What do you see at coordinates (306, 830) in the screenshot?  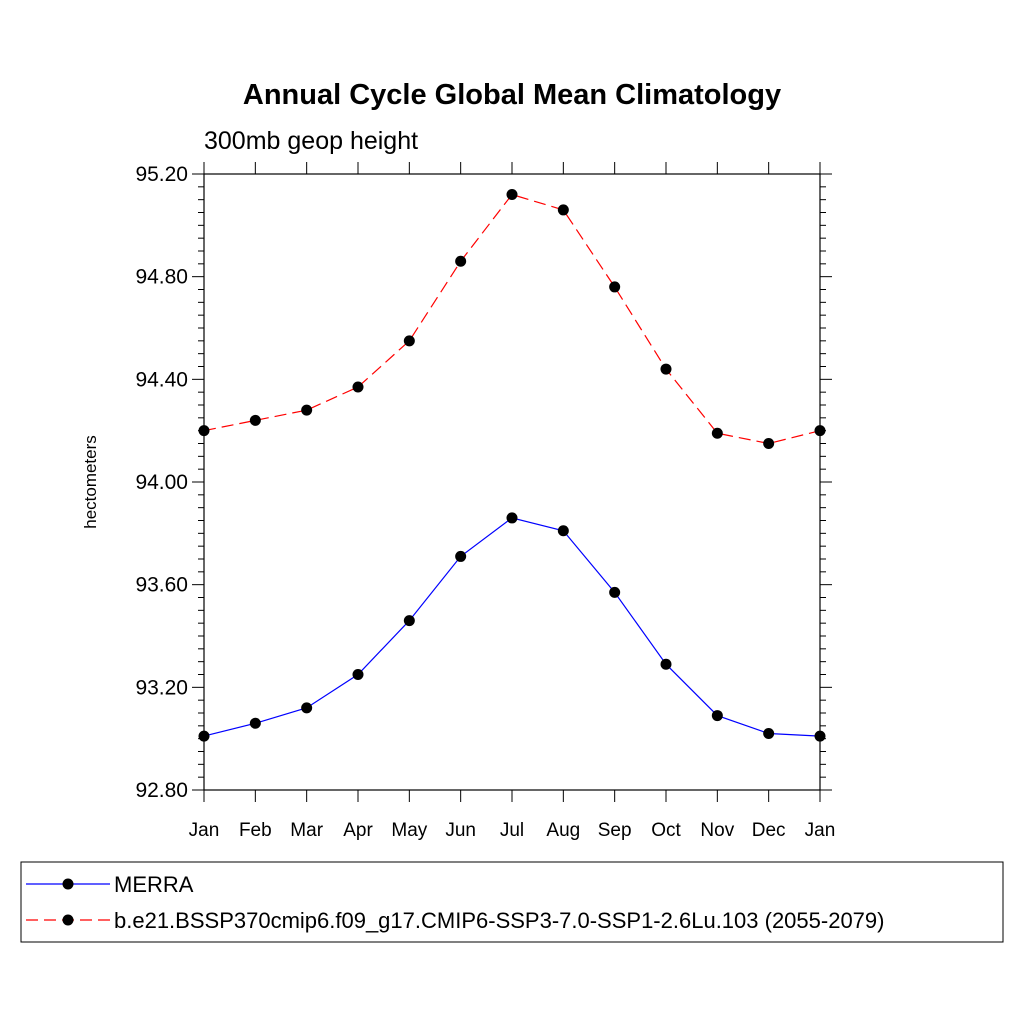 I see `x-tick-label: Mar` at bounding box center [306, 830].